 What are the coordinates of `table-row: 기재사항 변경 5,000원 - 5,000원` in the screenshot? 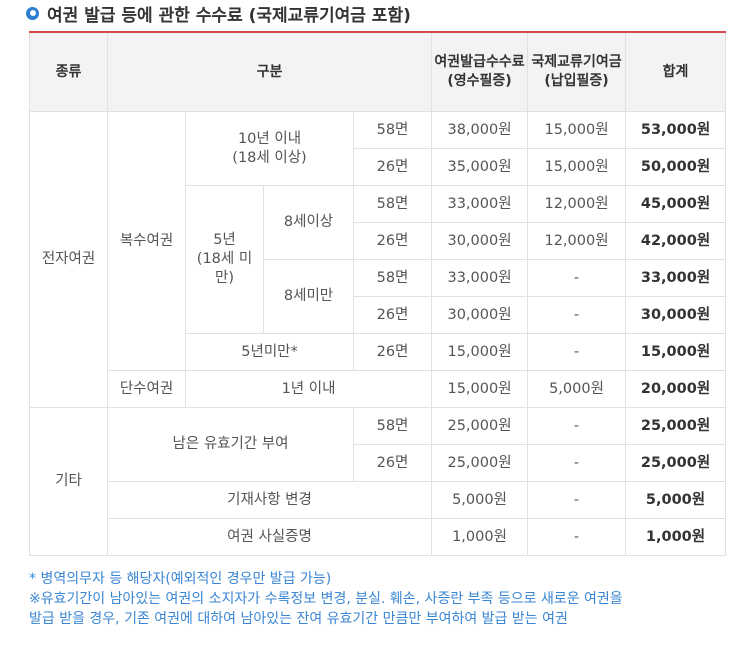 It's located at (378, 500).